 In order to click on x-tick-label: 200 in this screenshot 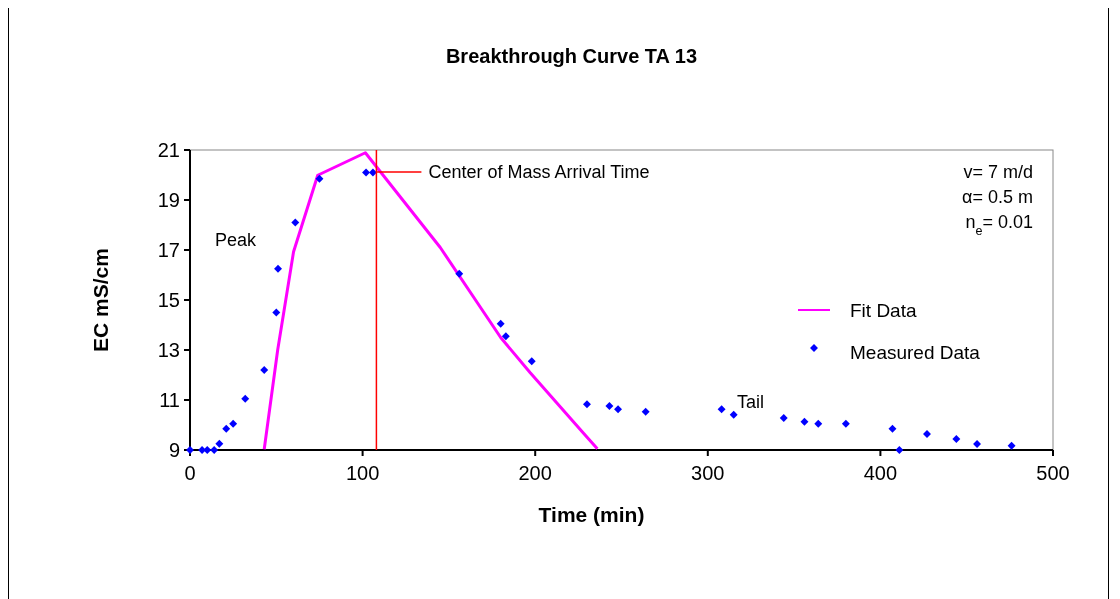, I will do `click(535, 473)`.